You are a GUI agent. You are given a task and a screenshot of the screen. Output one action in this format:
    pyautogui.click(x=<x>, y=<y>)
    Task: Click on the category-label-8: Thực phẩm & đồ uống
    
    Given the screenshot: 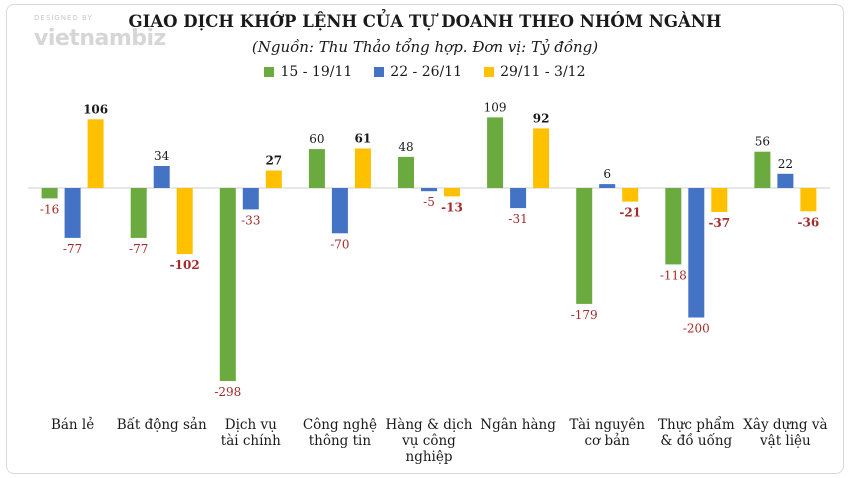 What is the action you would take?
    pyautogui.click(x=696, y=433)
    